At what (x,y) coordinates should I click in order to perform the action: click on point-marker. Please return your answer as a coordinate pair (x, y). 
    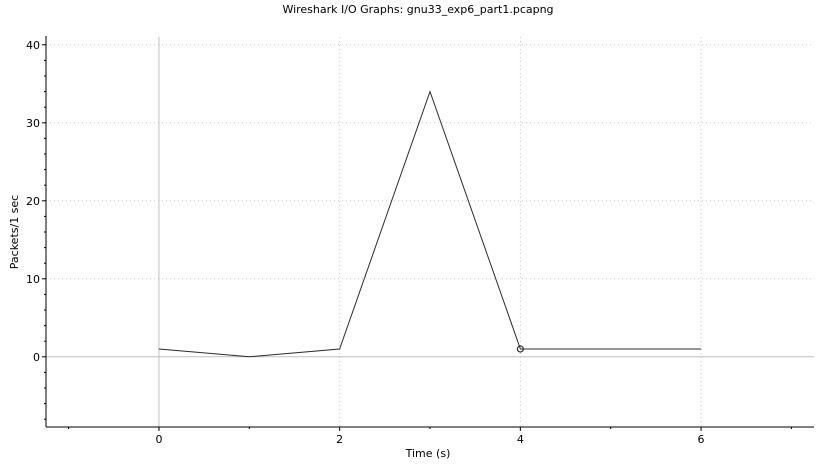
    Looking at the image, I should click on (520, 349).